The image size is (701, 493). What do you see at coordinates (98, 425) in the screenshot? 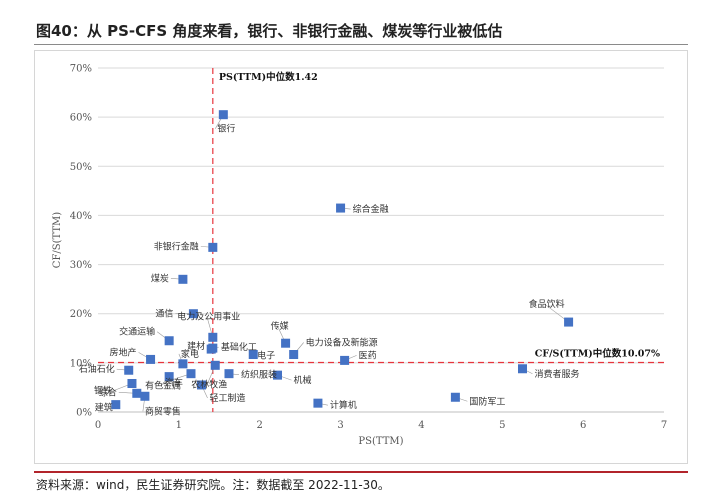
I see `x-tick-label: 0` at bounding box center [98, 425].